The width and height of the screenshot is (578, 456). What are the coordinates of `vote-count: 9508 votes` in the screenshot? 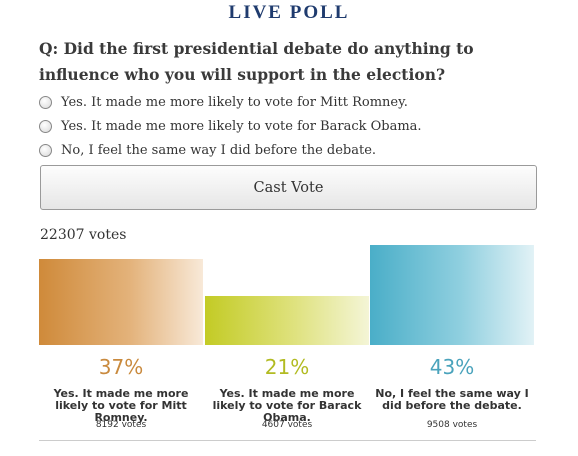 It's located at (452, 425).